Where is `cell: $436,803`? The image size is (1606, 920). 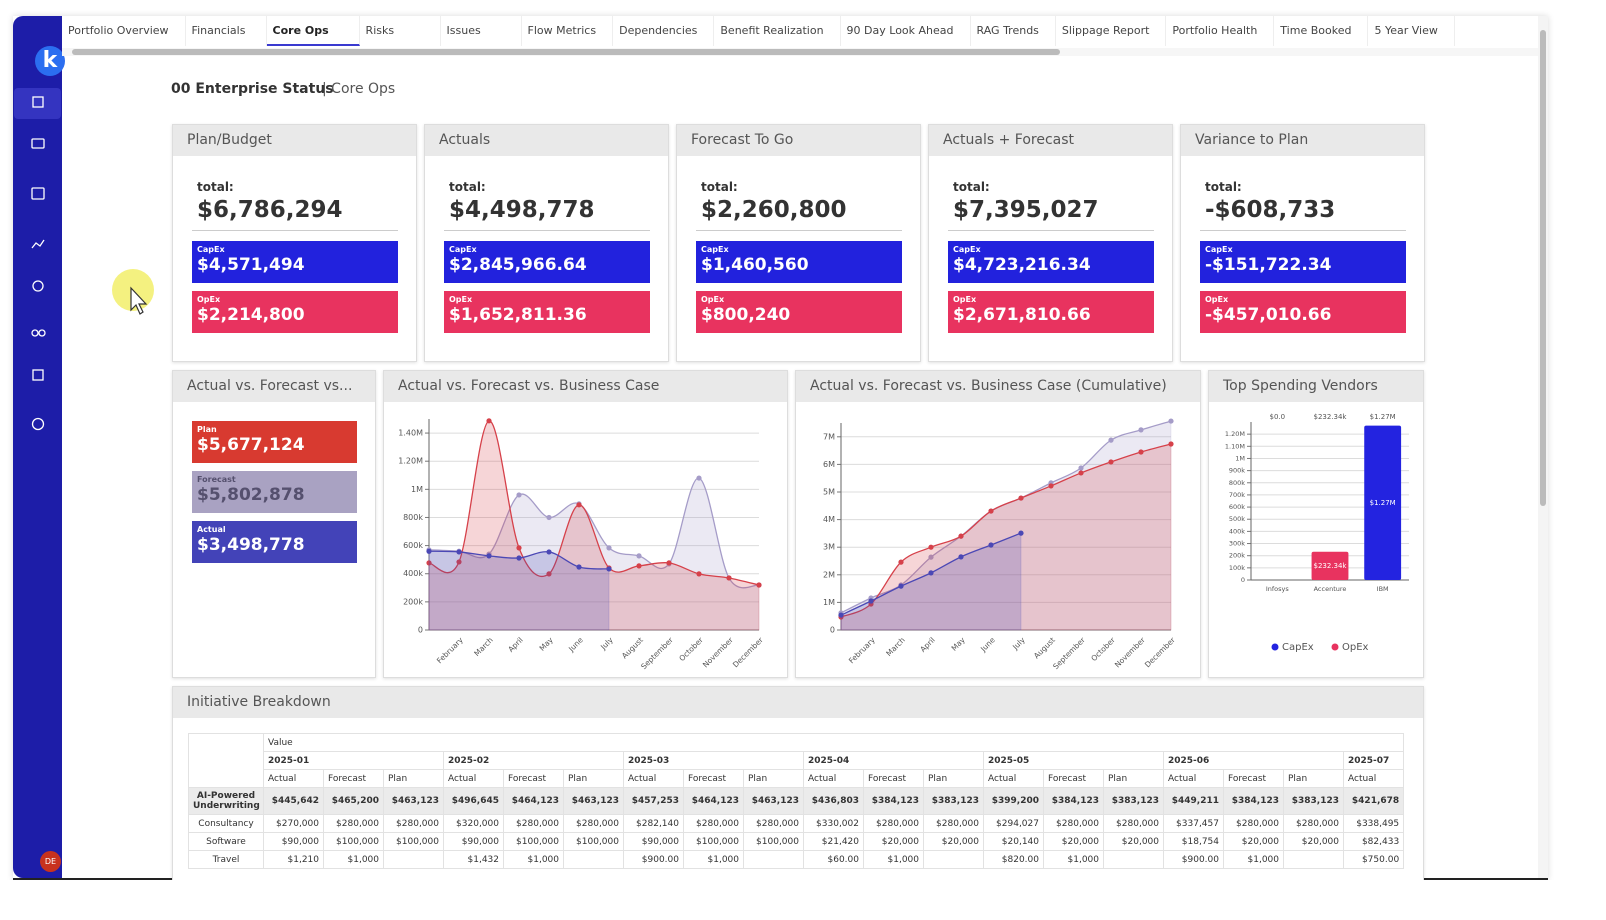
cell: $436,803 is located at coordinates (834, 801).